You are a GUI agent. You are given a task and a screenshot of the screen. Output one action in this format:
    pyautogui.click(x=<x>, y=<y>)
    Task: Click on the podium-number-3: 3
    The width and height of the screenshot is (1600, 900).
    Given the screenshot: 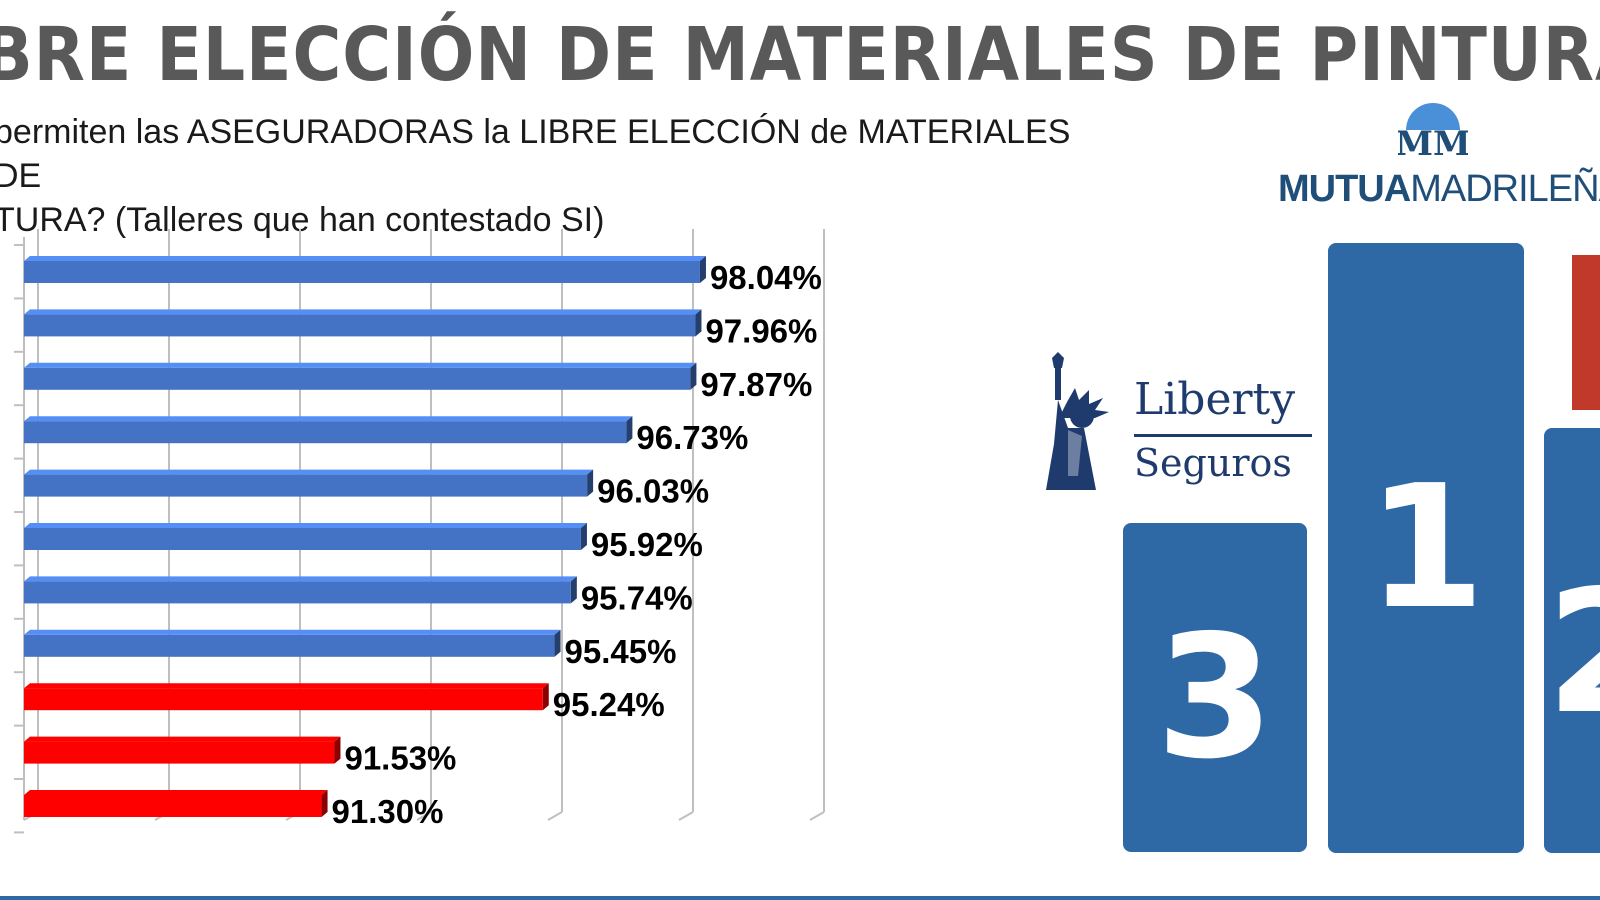 What is the action you would take?
    pyautogui.click(x=1215, y=698)
    